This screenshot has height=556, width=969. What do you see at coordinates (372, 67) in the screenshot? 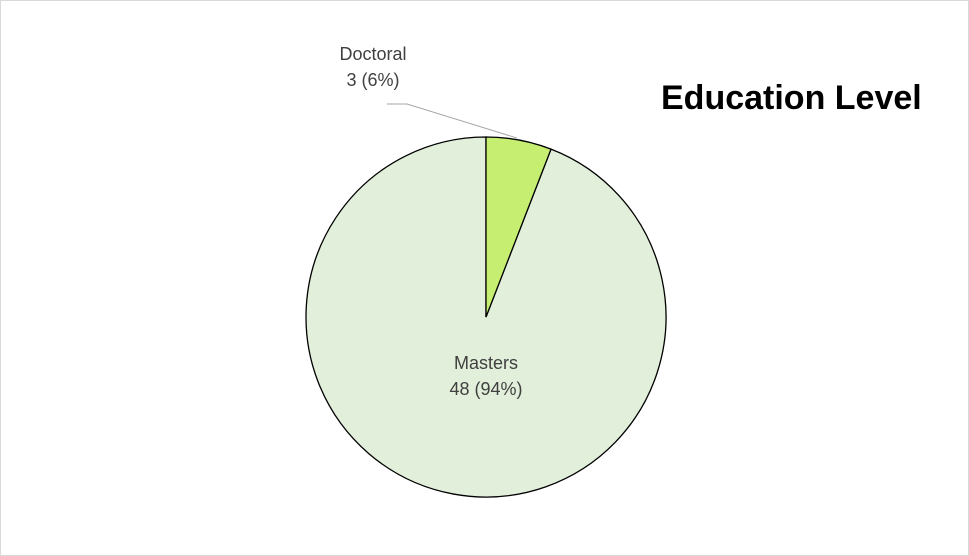
I see `slice-label-doctoral: Doctoral 3 (6%)` at bounding box center [372, 67].